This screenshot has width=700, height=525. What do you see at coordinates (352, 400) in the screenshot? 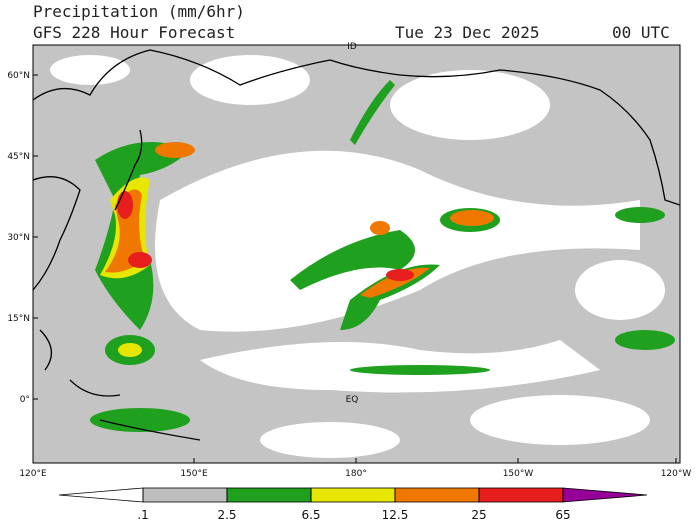
I see `annotation: EQ` at bounding box center [352, 400].